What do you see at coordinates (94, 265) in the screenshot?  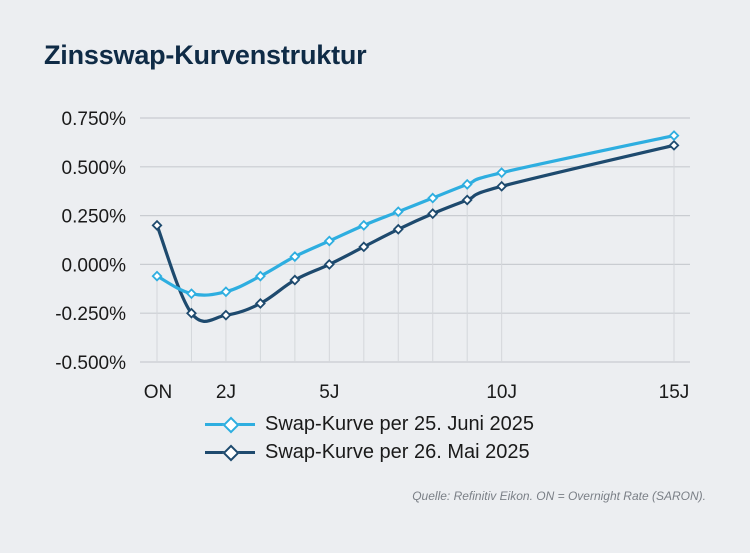 I see `y-tick-label: 0.000%` at bounding box center [94, 265].